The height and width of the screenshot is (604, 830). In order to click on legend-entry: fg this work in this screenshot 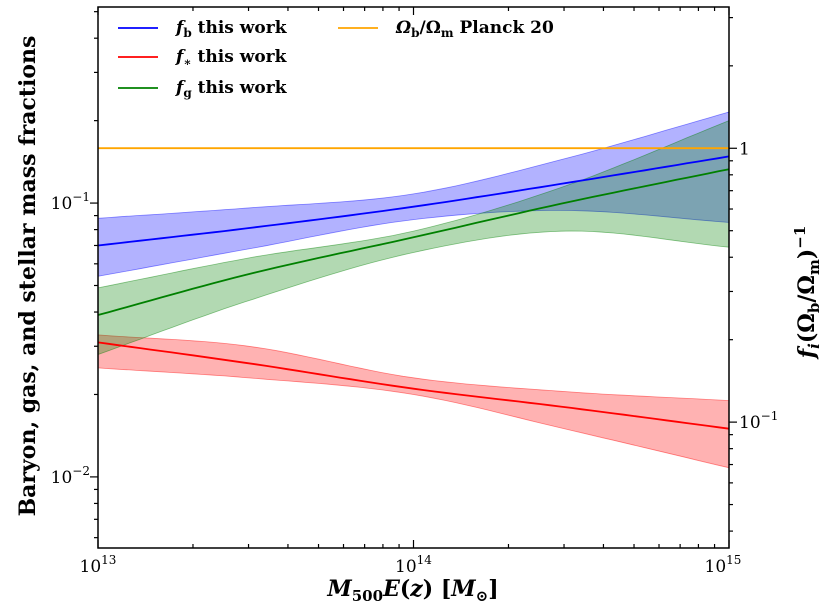, I will do `click(231, 89)`.